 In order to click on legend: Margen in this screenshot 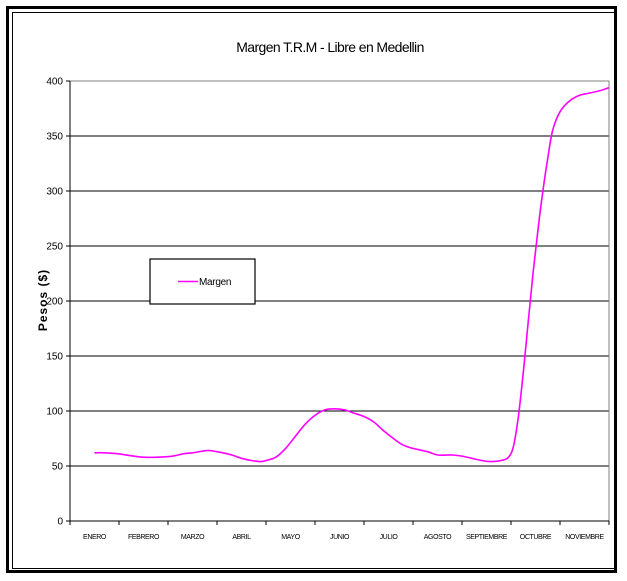, I will do `click(202, 281)`.